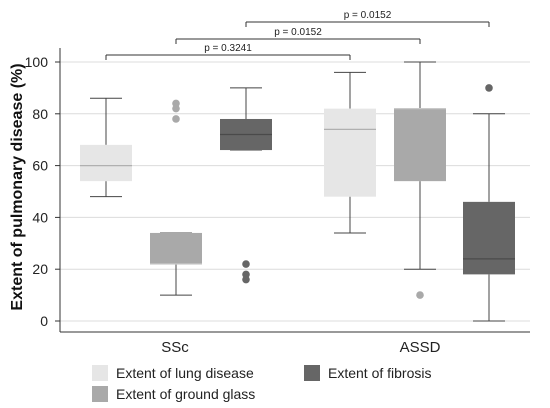 This screenshot has width=550, height=408. Describe the element at coordinates (37, 62) in the screenshot. I see `y-tick-label-100: 100` at that location.